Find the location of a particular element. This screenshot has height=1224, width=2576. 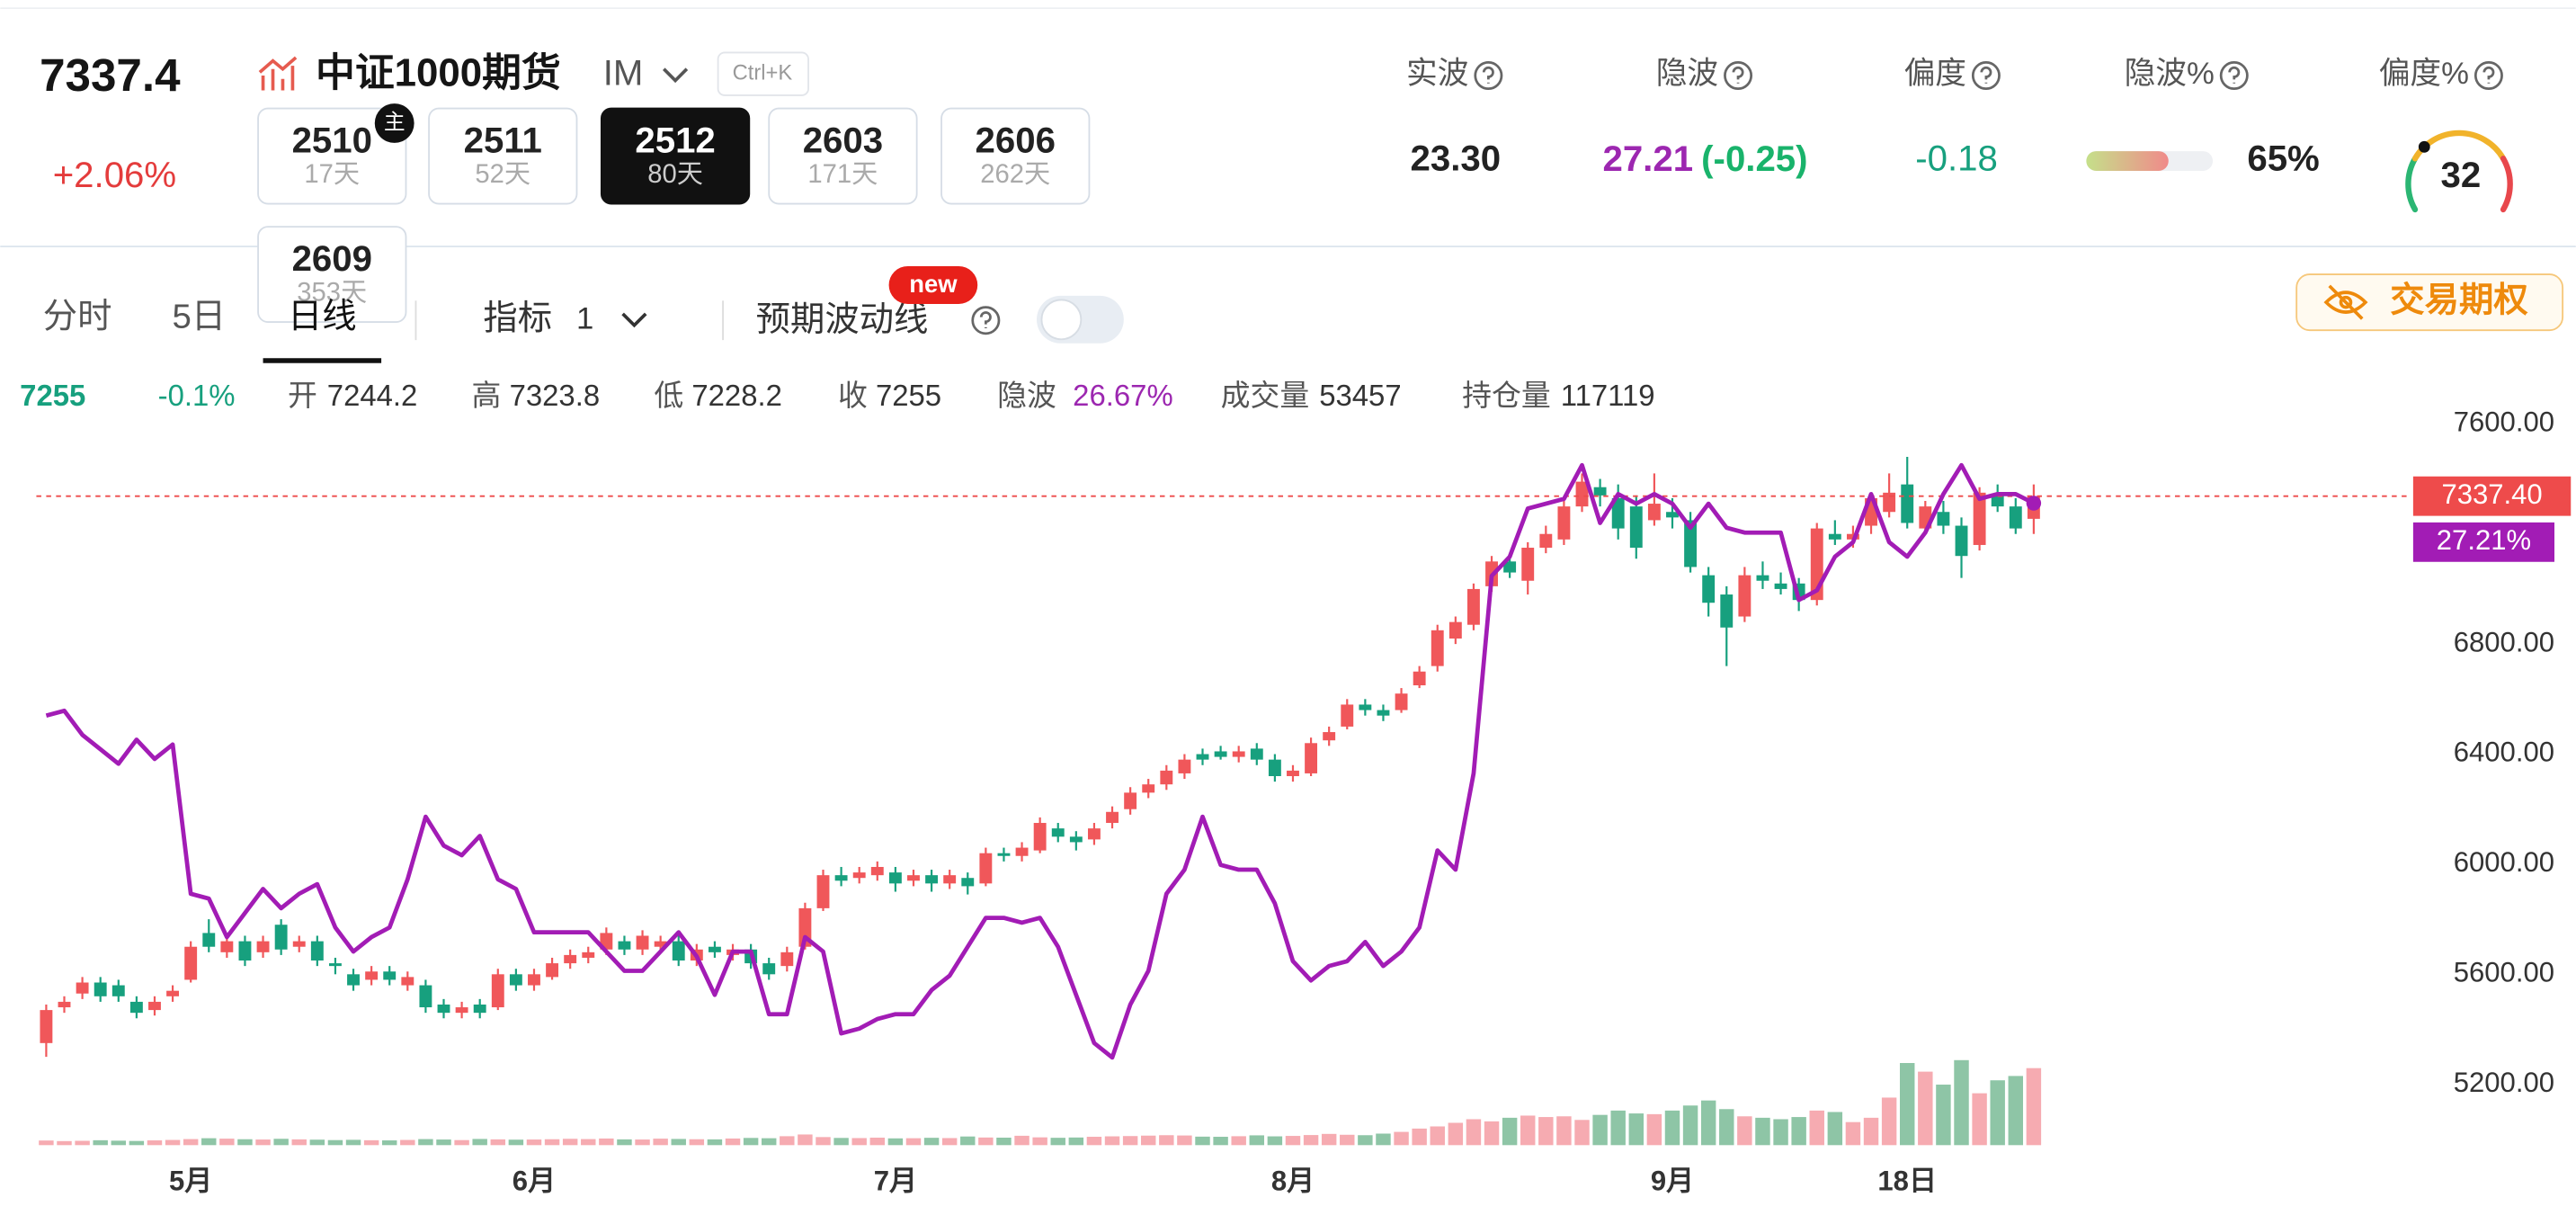

eye-off-icon is located at coordinates (2345, 302).